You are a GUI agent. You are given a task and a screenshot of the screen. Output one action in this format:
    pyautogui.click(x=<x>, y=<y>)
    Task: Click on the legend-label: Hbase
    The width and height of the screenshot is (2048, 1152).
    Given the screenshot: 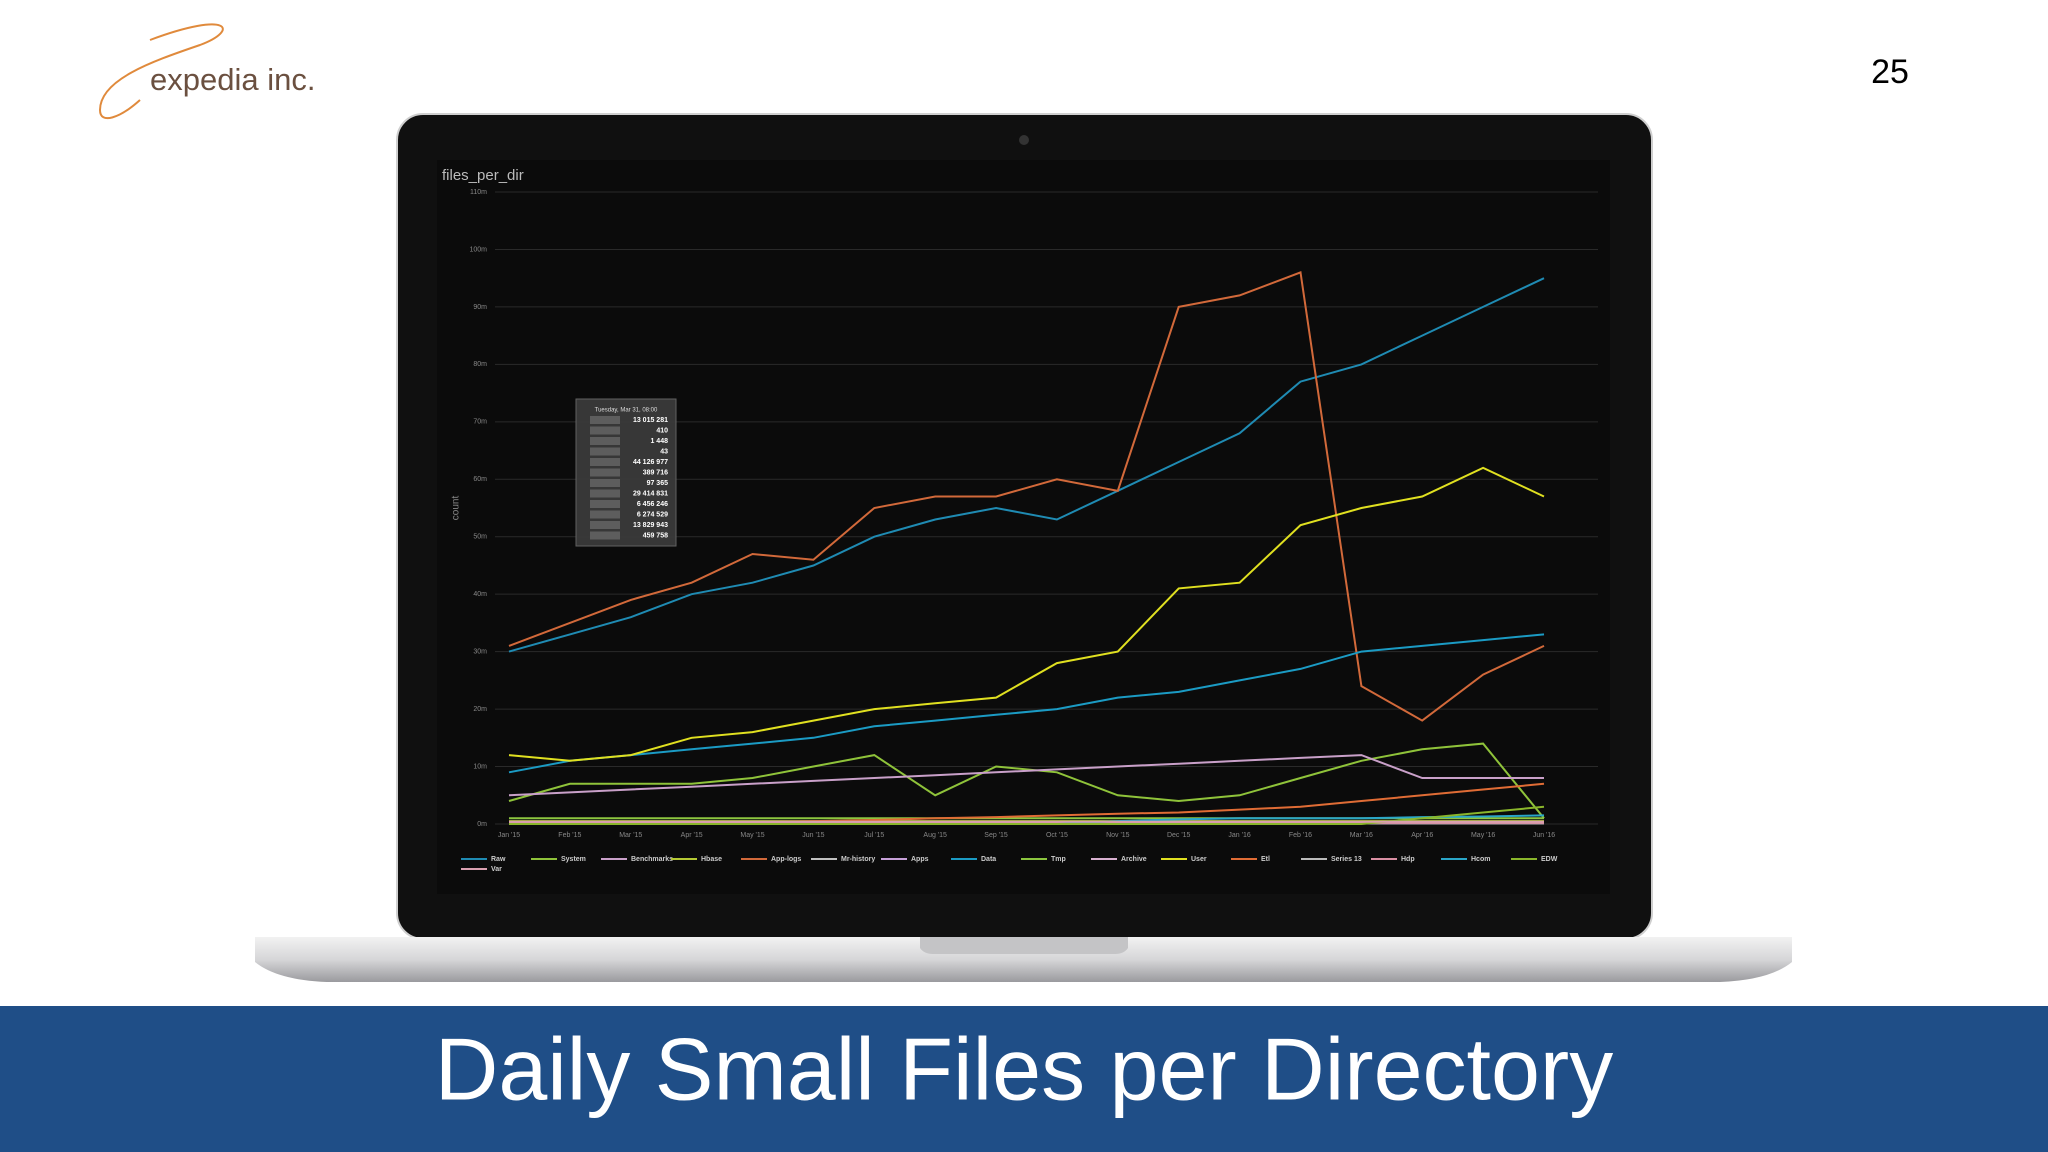 What is the action you would take?
    pyautogui.click(x=711, y=859)
    